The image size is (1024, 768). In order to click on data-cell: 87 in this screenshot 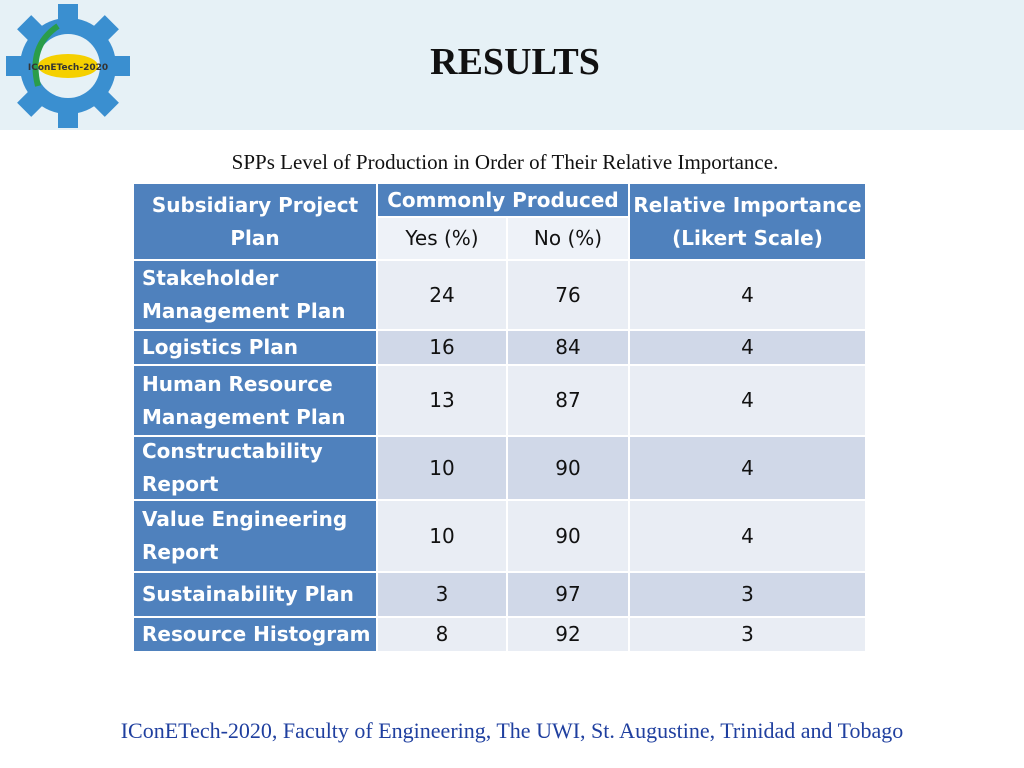, I will do `click(568, 400)`.